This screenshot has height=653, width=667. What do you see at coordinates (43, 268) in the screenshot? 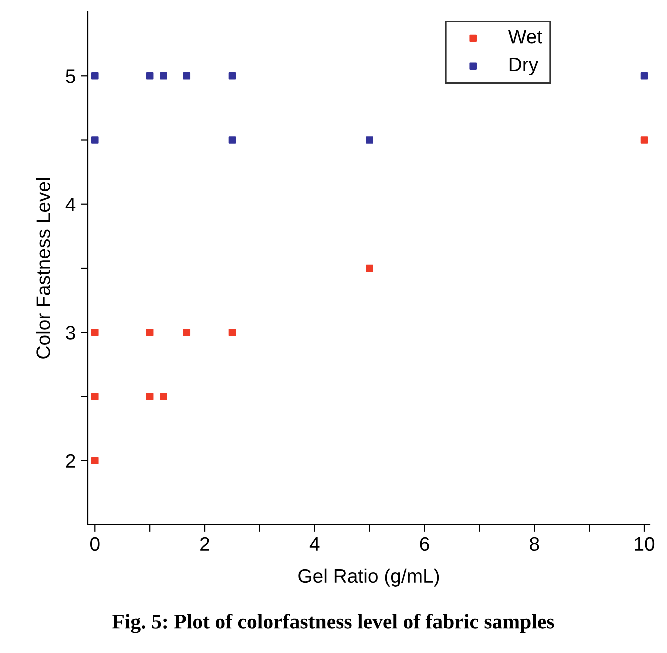
I see `y-axis-title: Color Fastness Level` at bounding box center [43, 268].